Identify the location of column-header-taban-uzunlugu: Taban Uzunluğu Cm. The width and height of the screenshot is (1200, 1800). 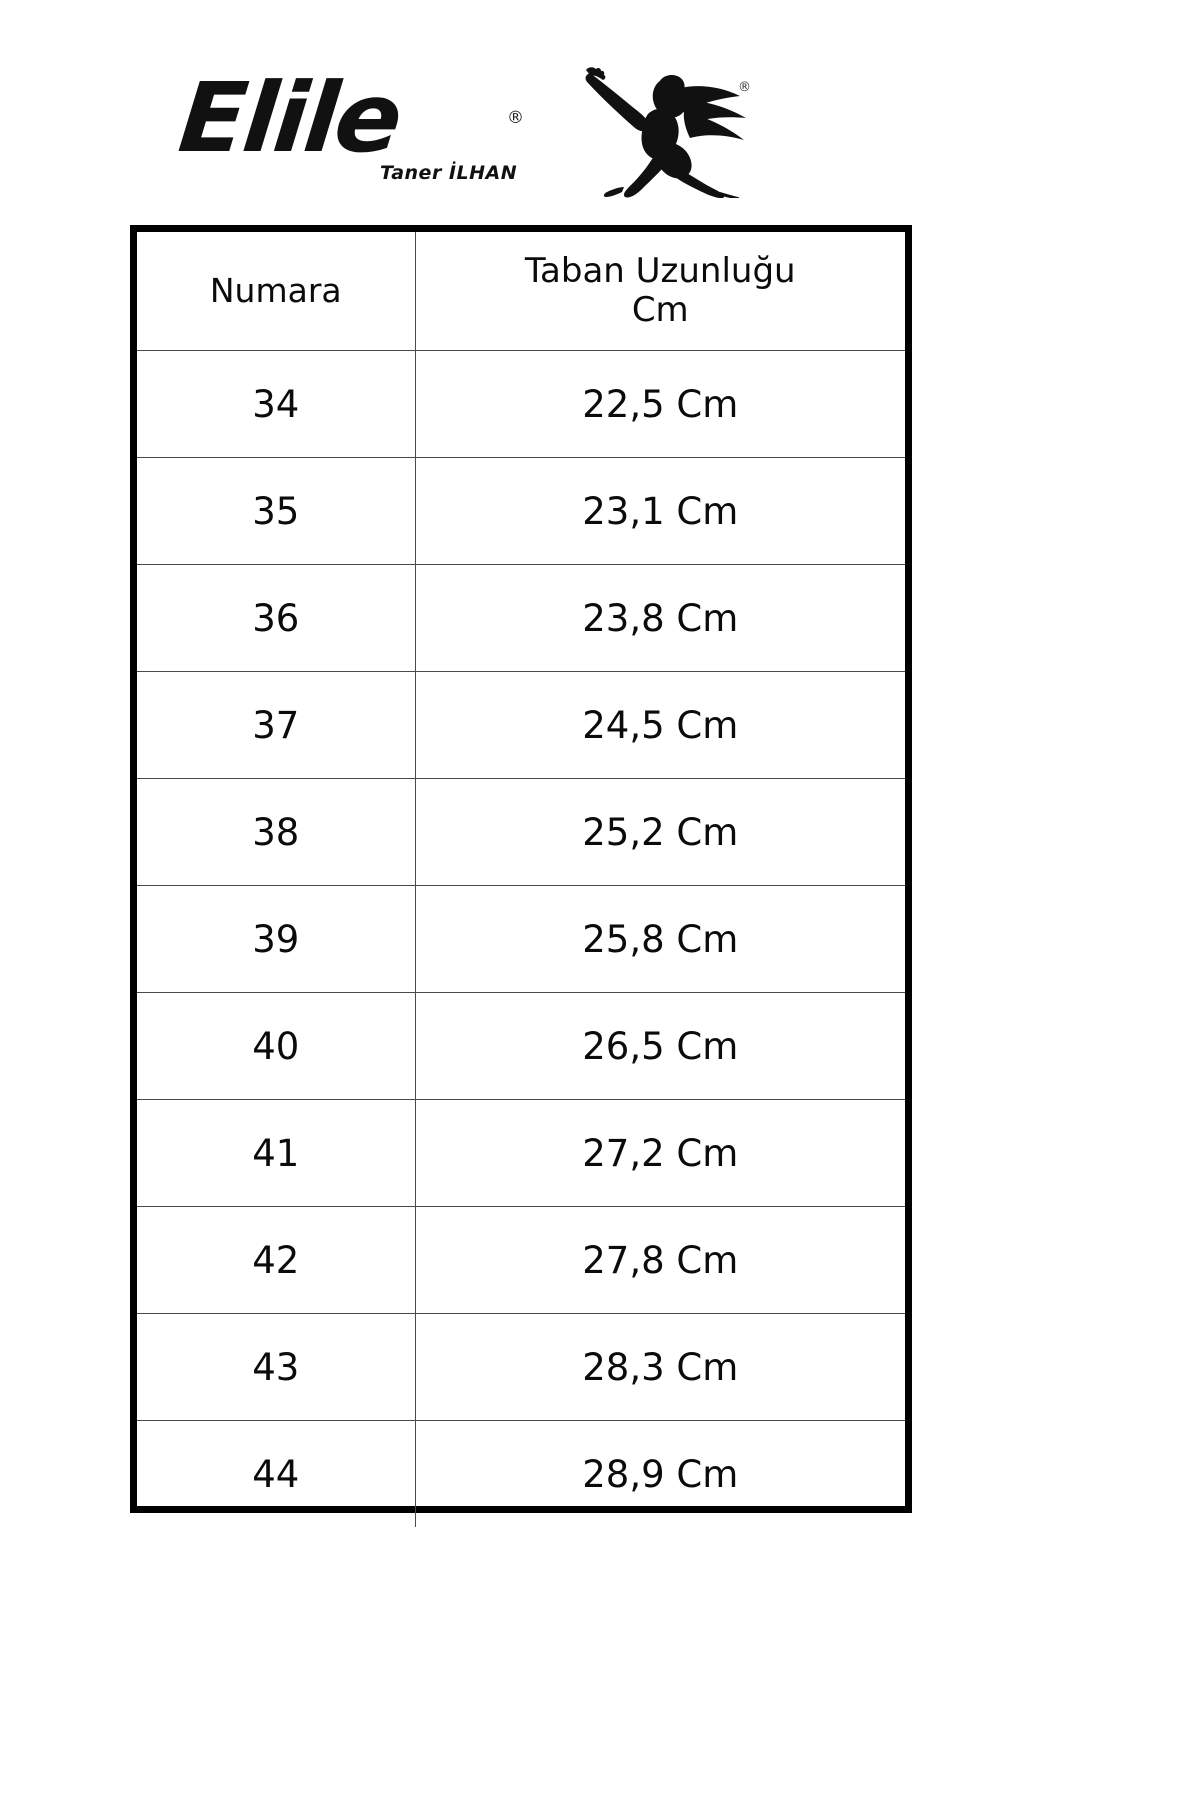
(659, 291).